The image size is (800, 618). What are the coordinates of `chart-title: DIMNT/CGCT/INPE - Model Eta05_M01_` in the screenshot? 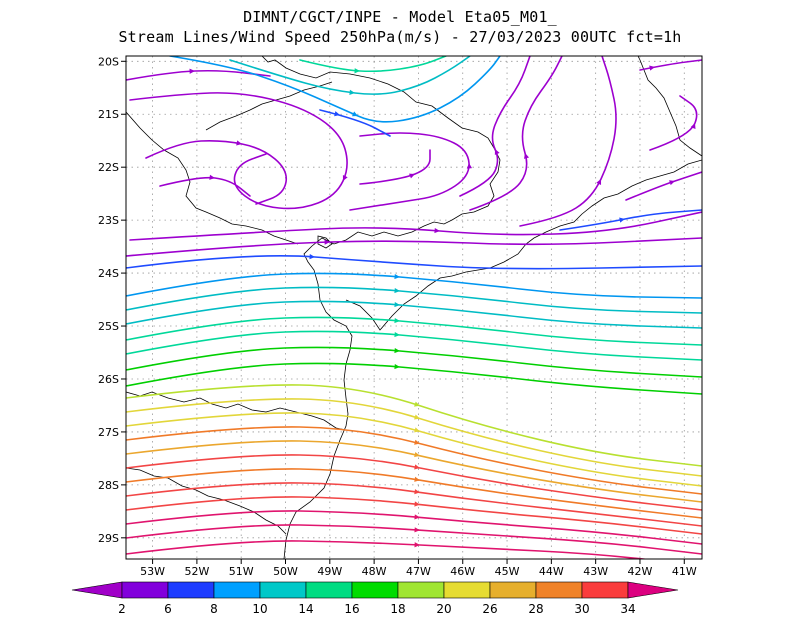 It's located at (400, 17).